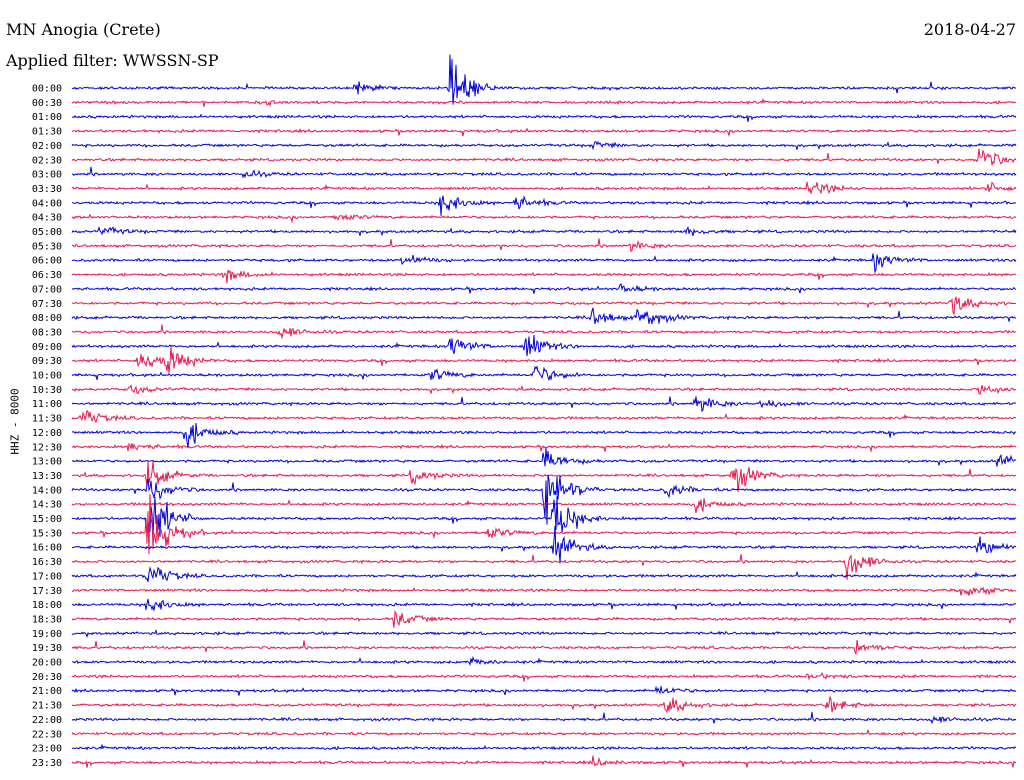 The height and width of the screenshot is (780, 1024). I want to click on row-time-label: 02:00, so click(47, 146).